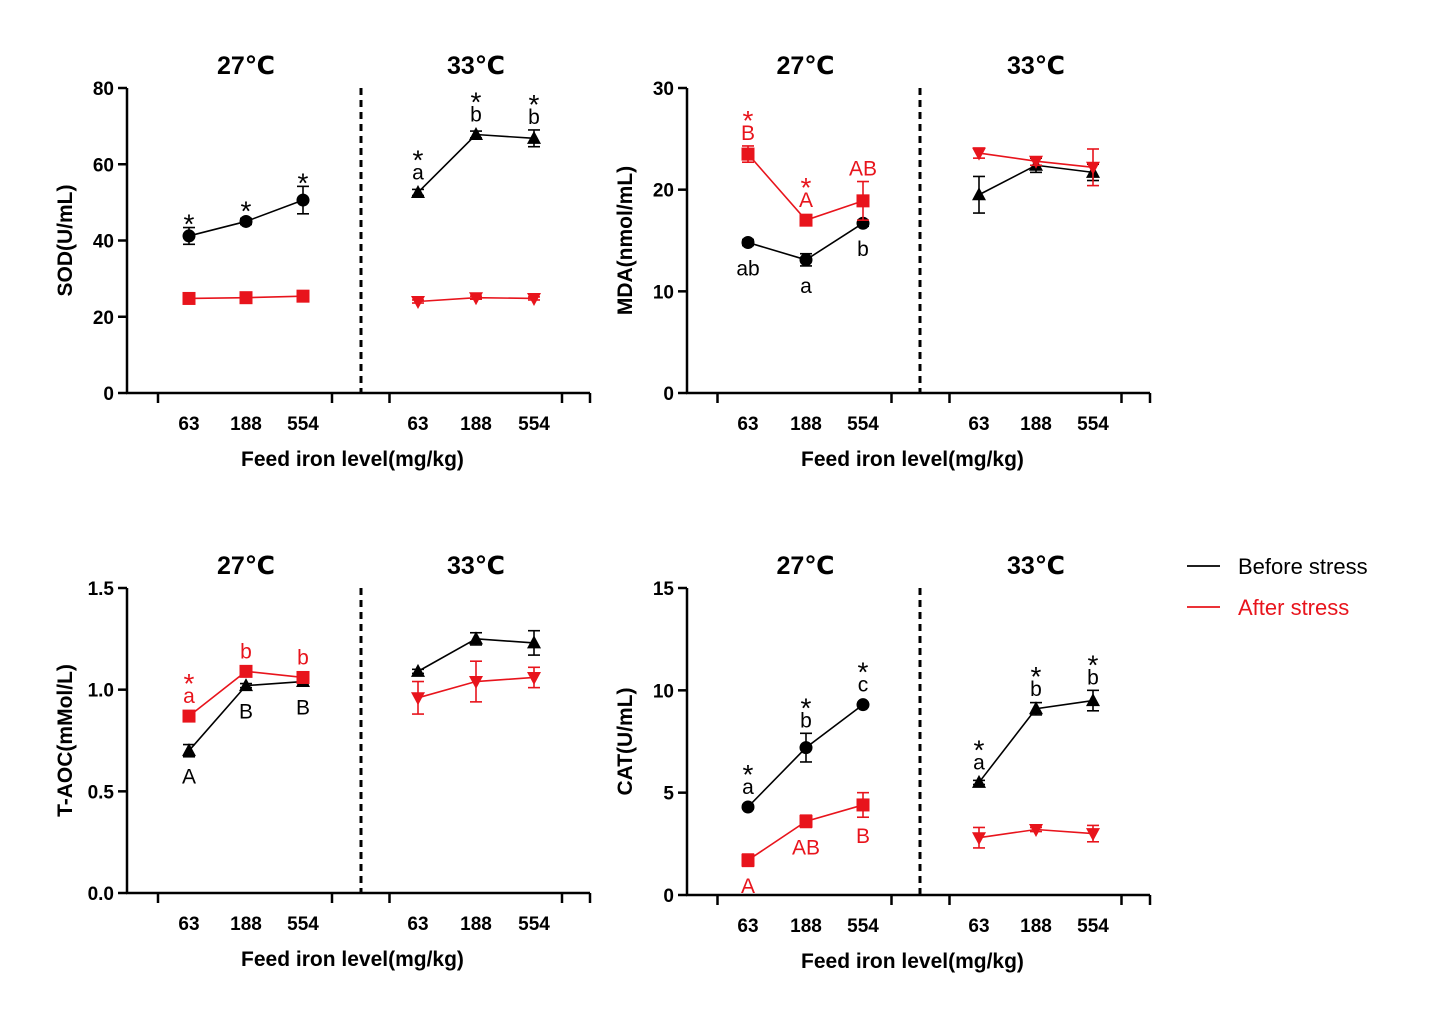 The width and height of the screenshot is (1433, 1023). Describe the element at coordinates (747, 269) in the screenshot. I see `significance-letter: ab` at that location.